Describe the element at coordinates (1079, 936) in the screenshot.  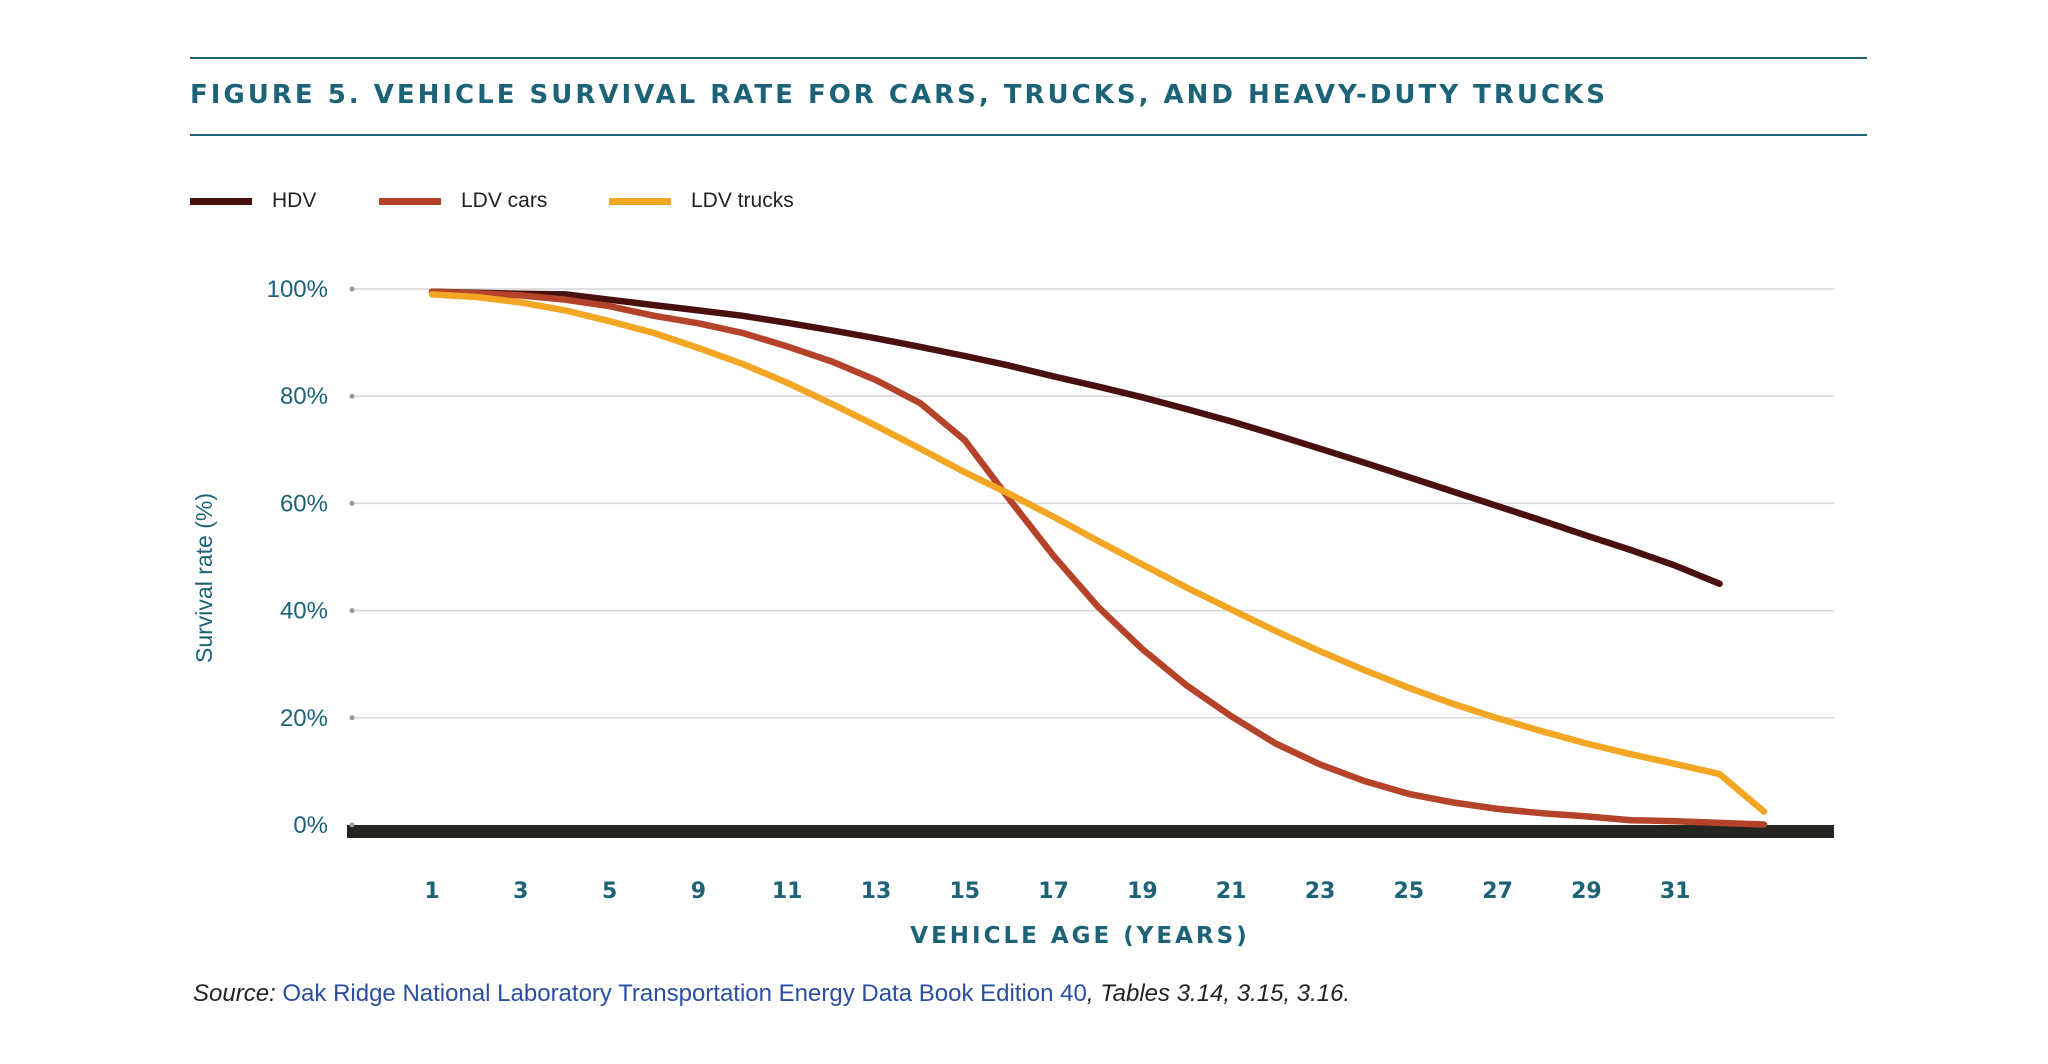
I see `x-axis-title: VEHICLE AGE (YEARS)` at that location.